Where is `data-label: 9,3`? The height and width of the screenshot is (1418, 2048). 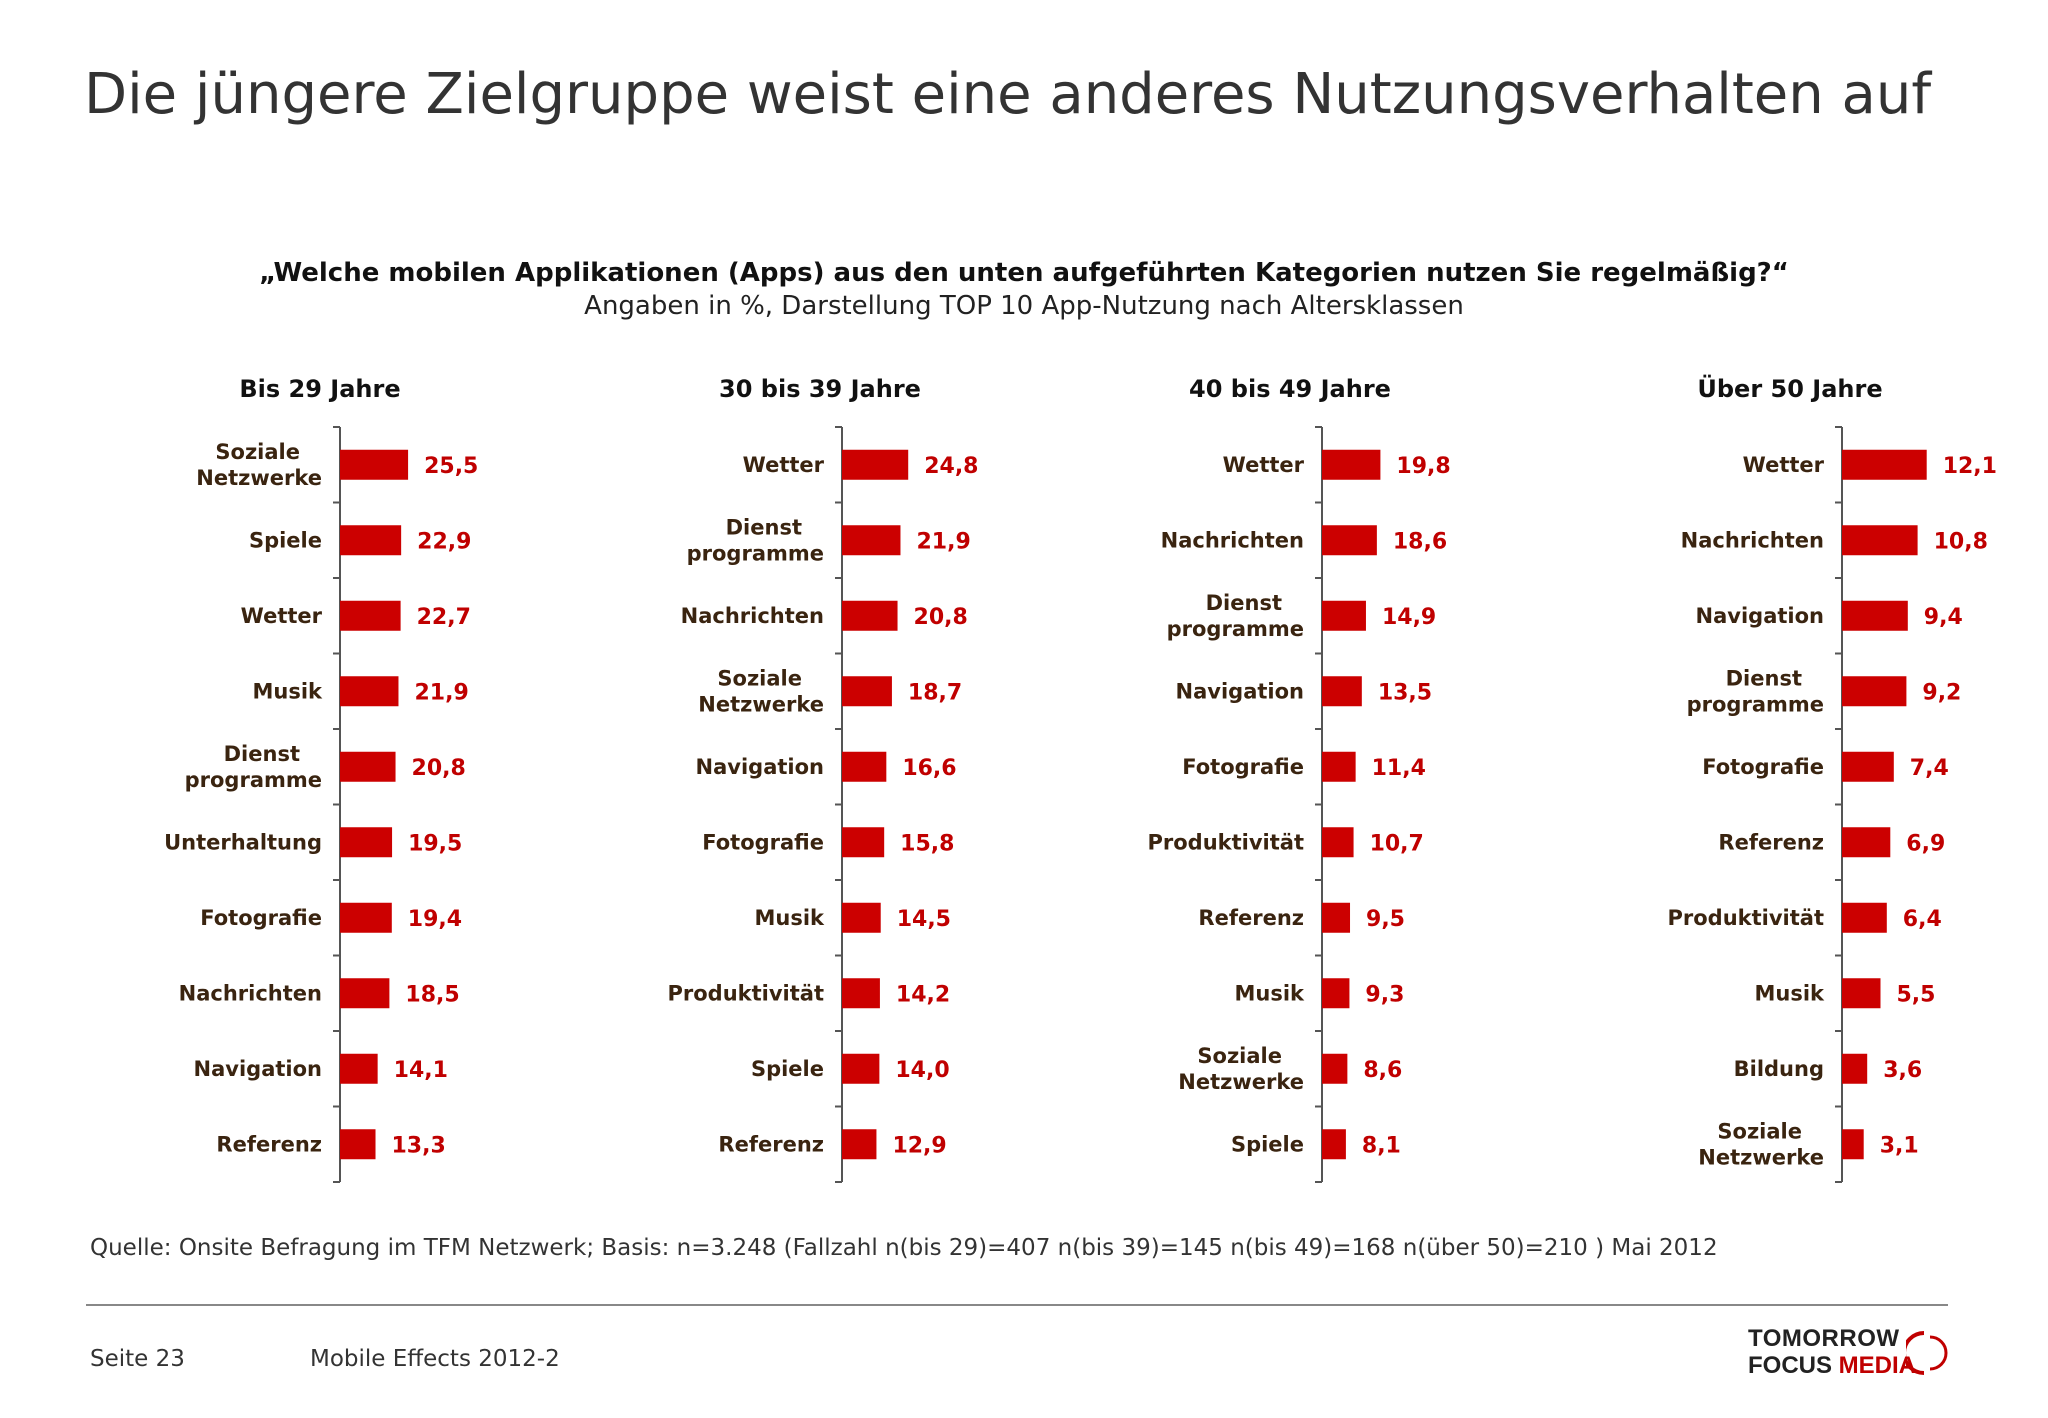 data-label: 9,3 is located at coordinates (1384, 994).